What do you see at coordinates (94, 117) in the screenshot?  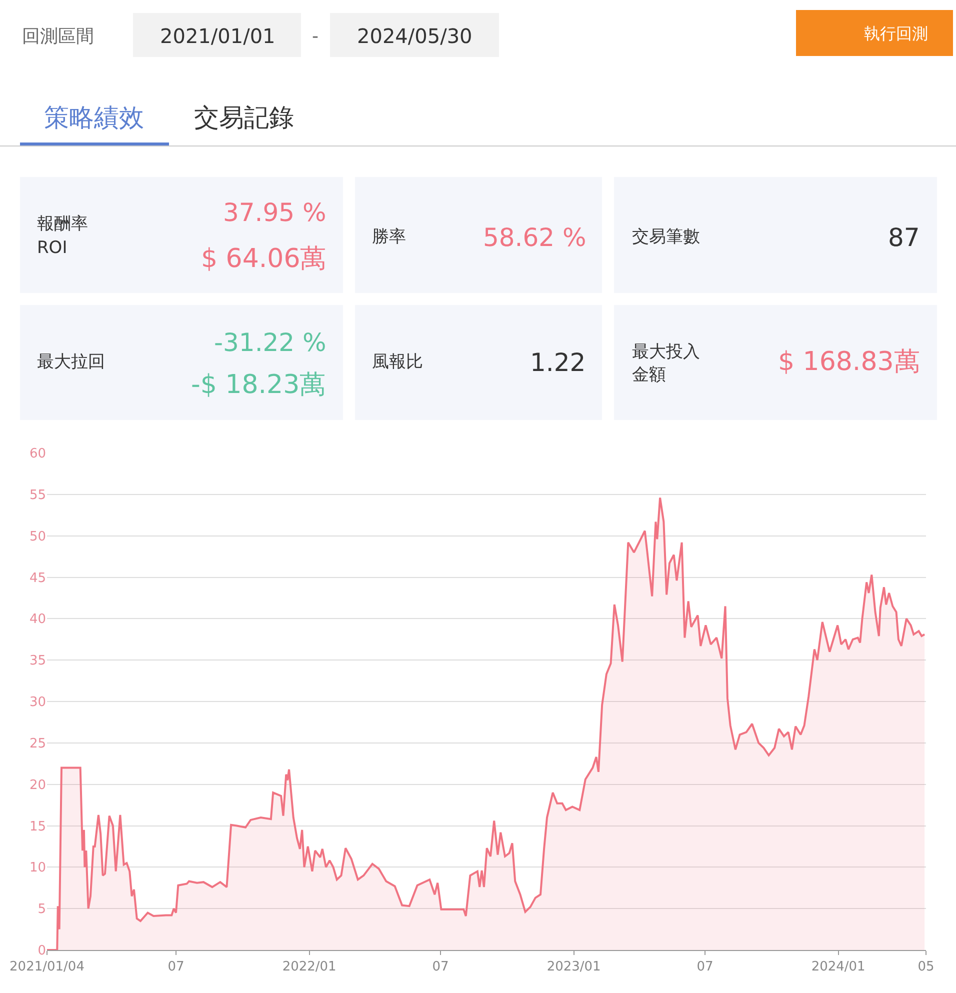 I see `text: 策略績效` at bounding box center [94, 117].